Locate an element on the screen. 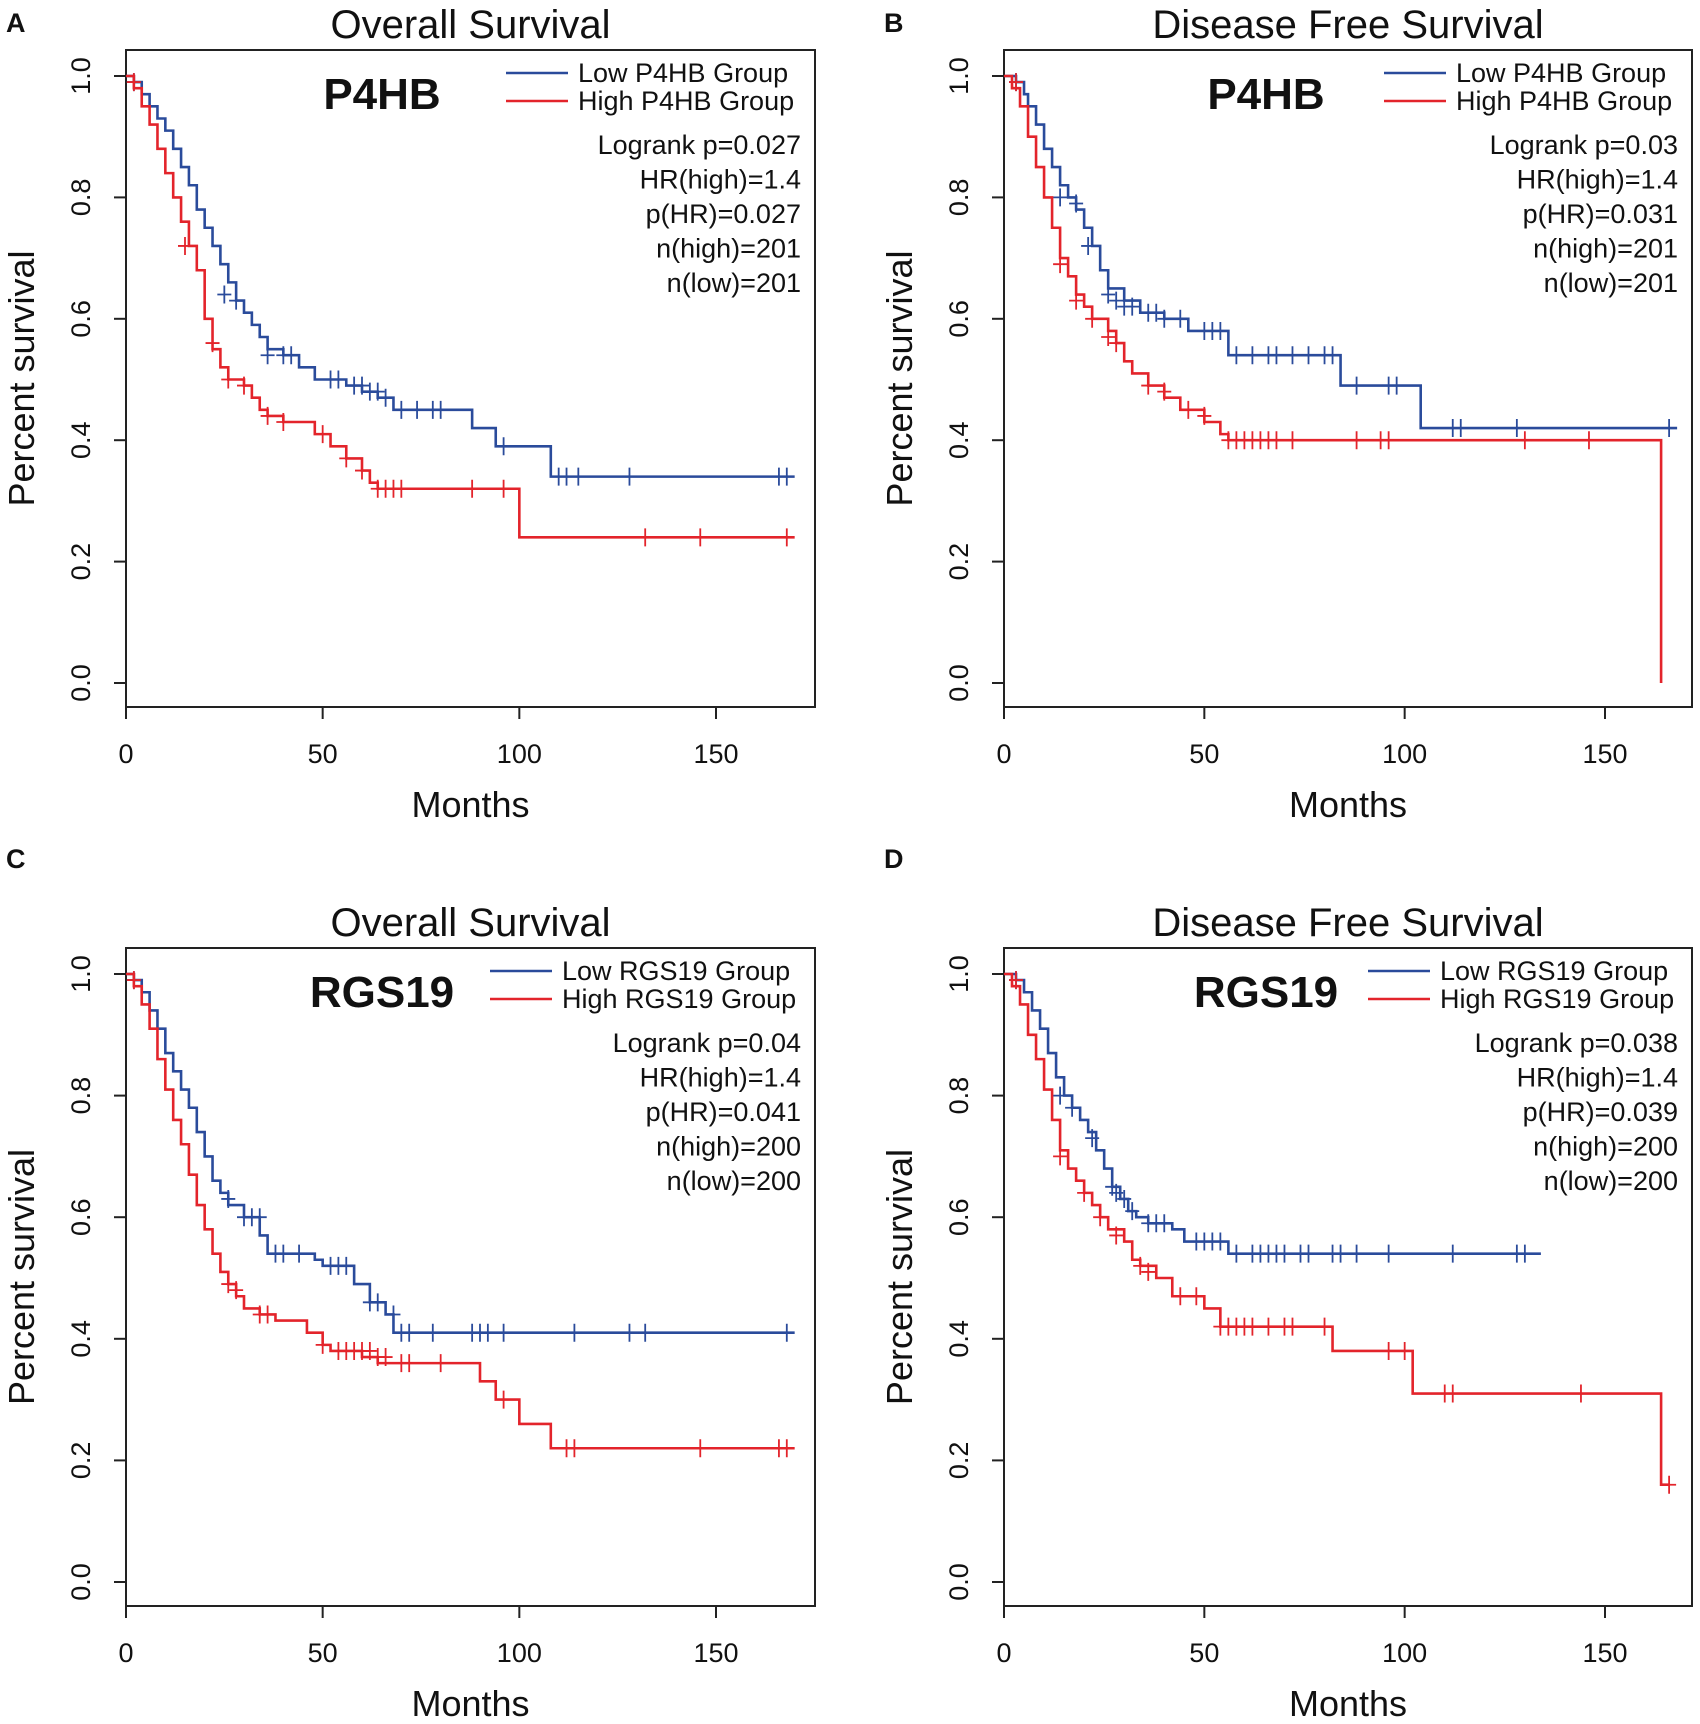 Image resolution: width=1700 pixels, height=1724 pixels. gene-label: RGS19 is located at coordinates (1266, 992).